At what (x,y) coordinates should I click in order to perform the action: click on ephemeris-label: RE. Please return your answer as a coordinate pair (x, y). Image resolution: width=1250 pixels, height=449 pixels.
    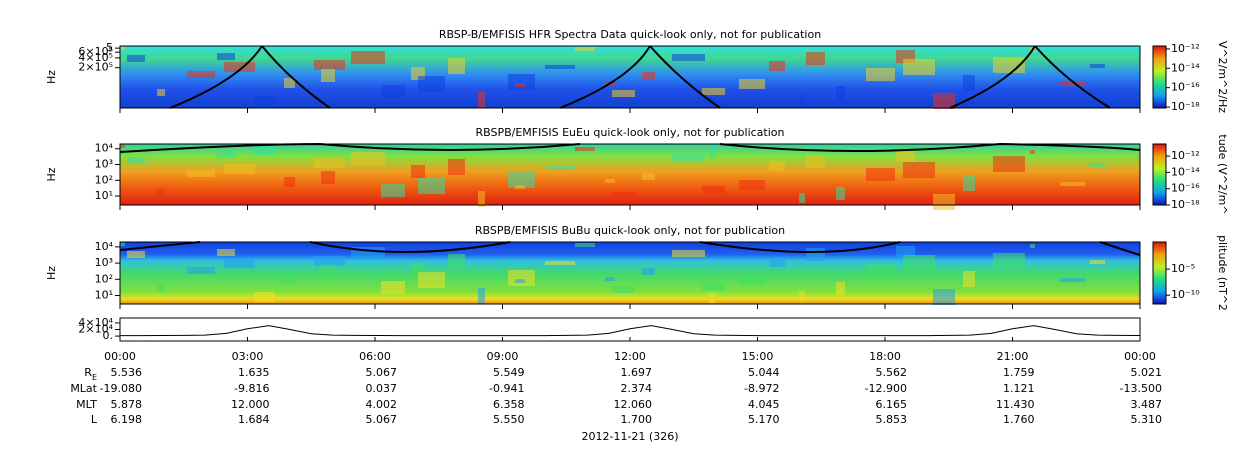
    Looking at the image, I should click on (90, 374).